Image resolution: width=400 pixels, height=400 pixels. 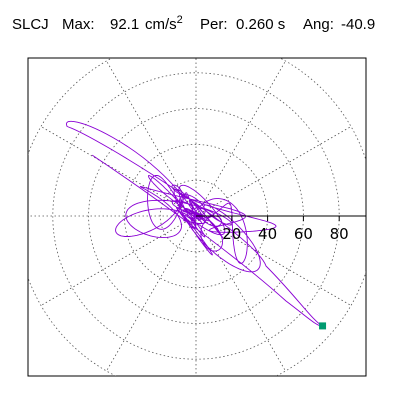 I want to click on ang-value: -40.9, so click(x=358, y=24).